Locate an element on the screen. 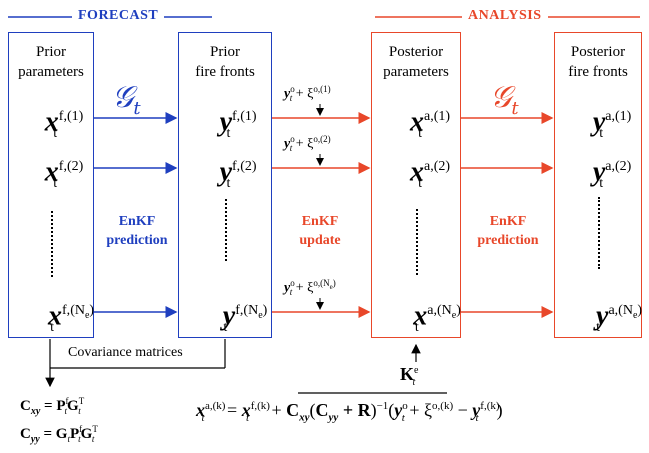  forecast-header: FORECAST is located at coordinates (118, 16).